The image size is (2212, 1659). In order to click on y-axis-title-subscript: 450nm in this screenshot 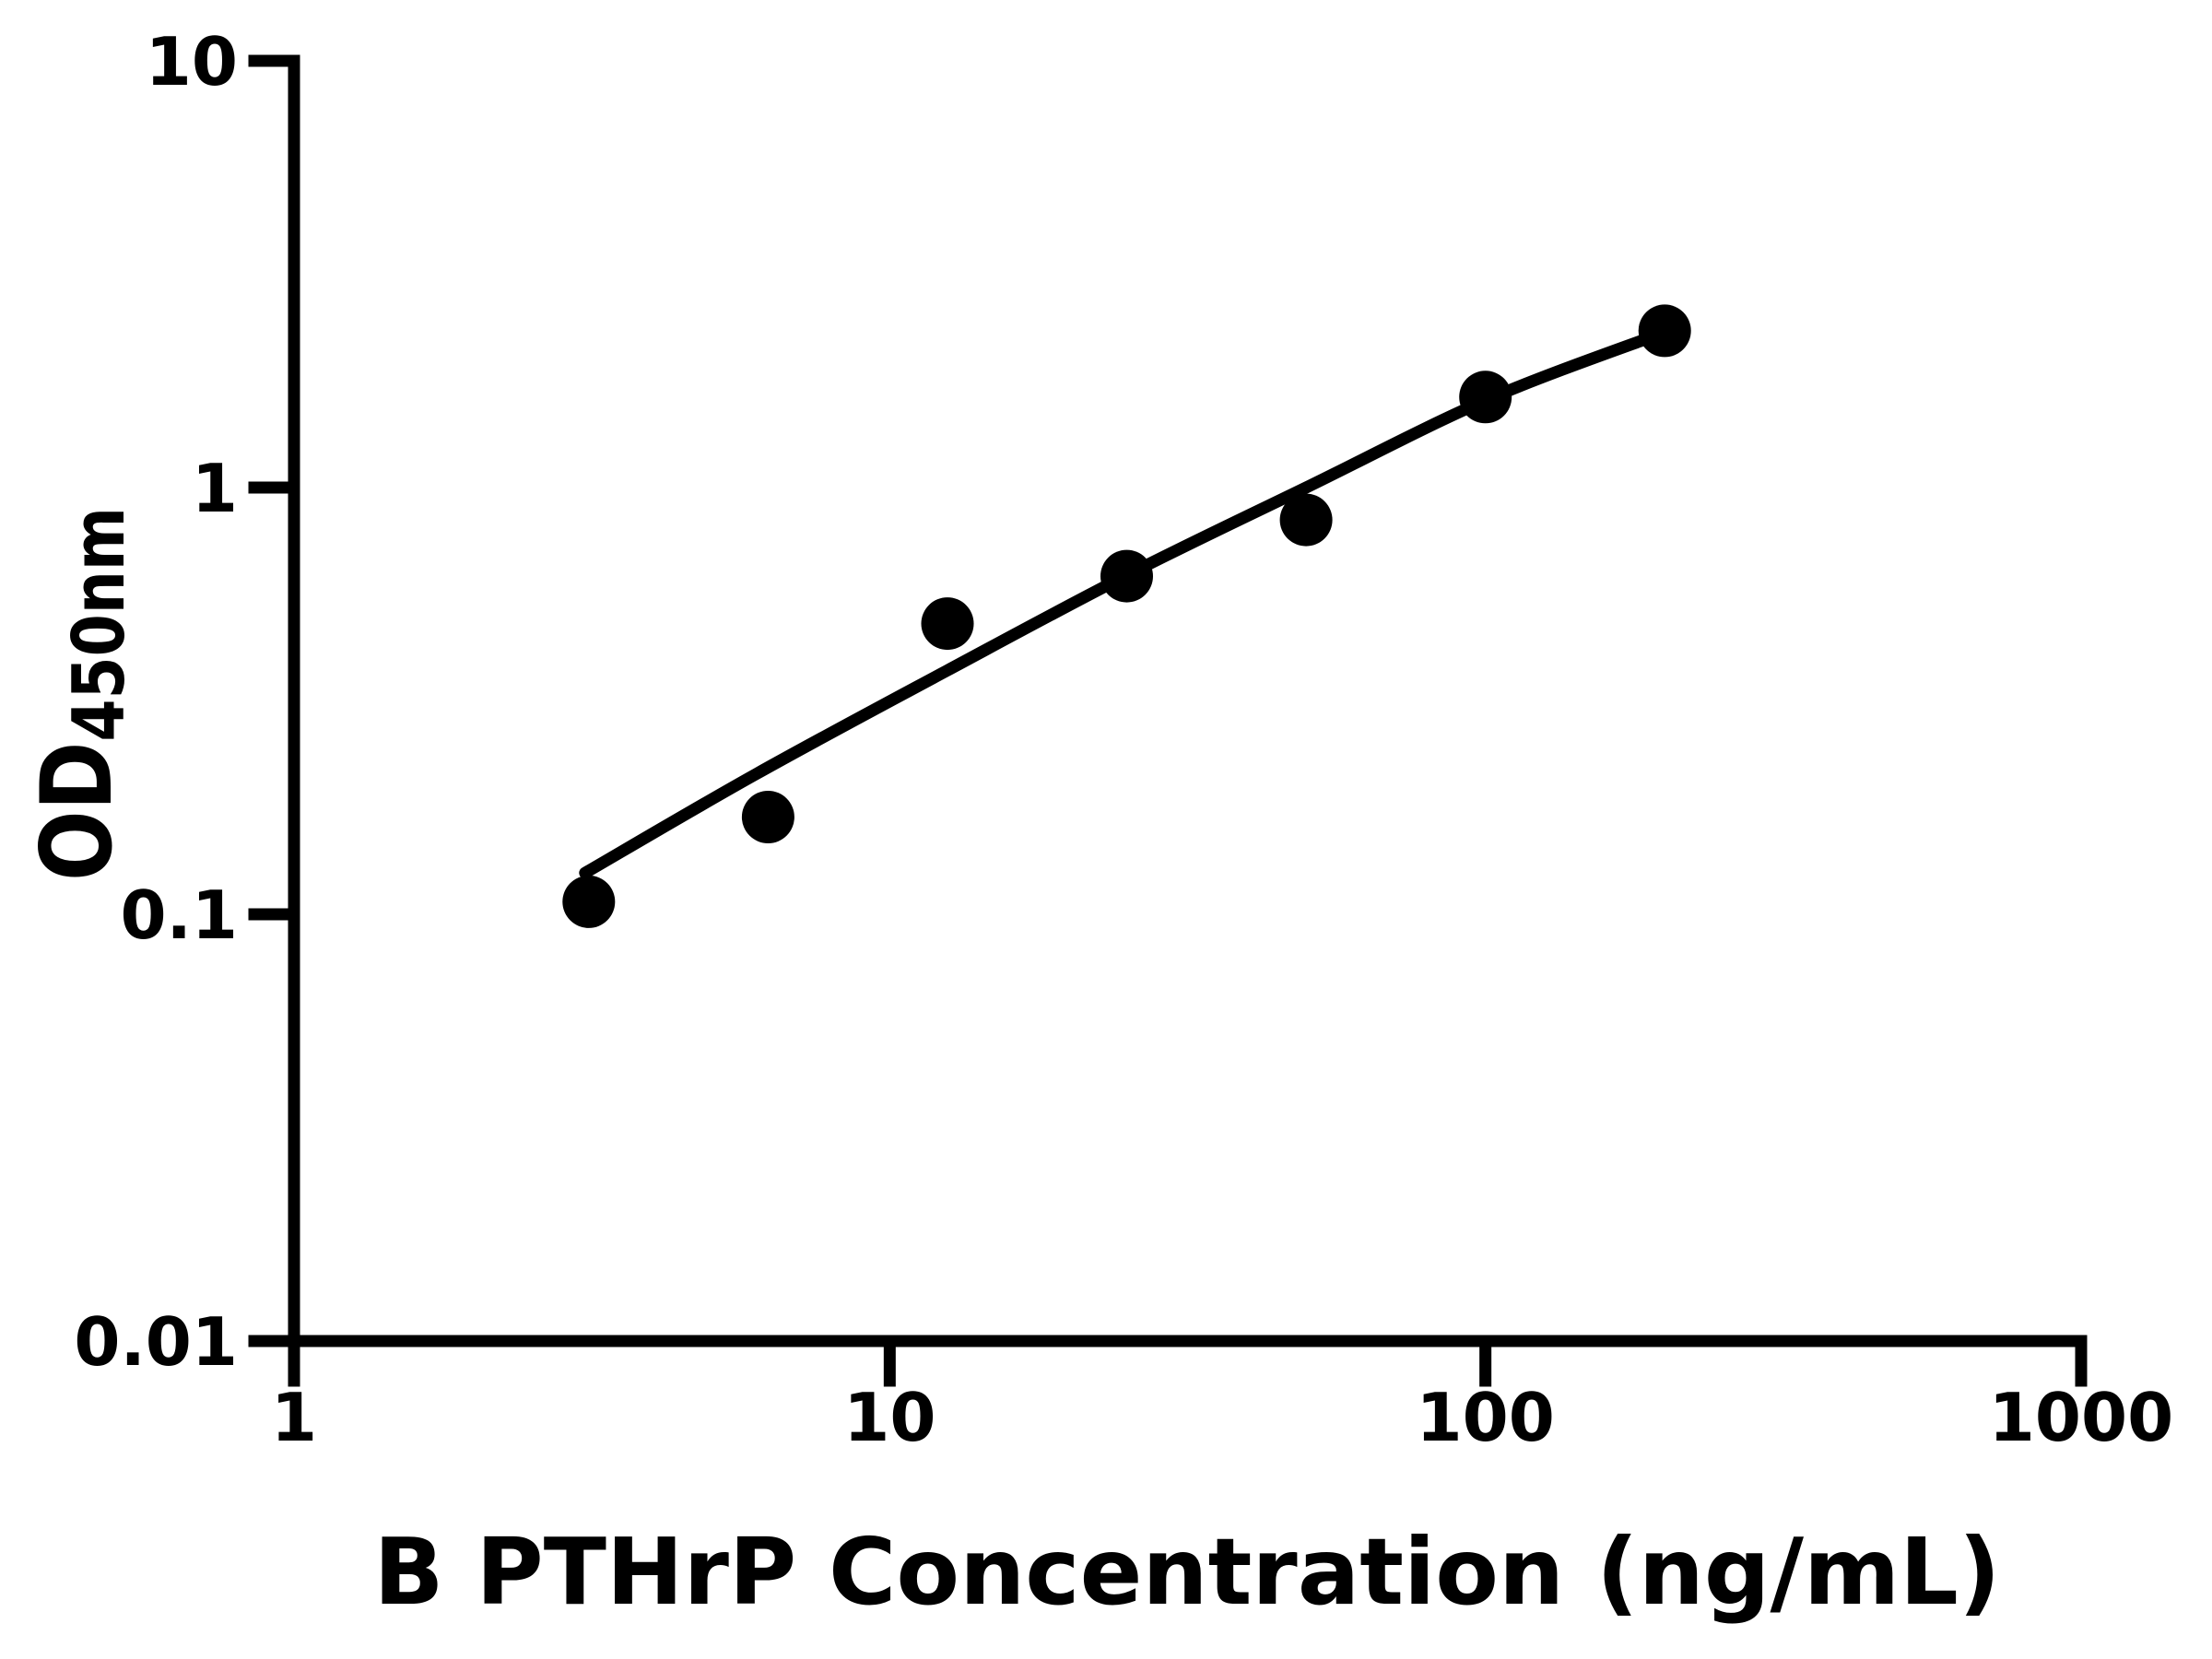, I will do `click(100, 624)`.